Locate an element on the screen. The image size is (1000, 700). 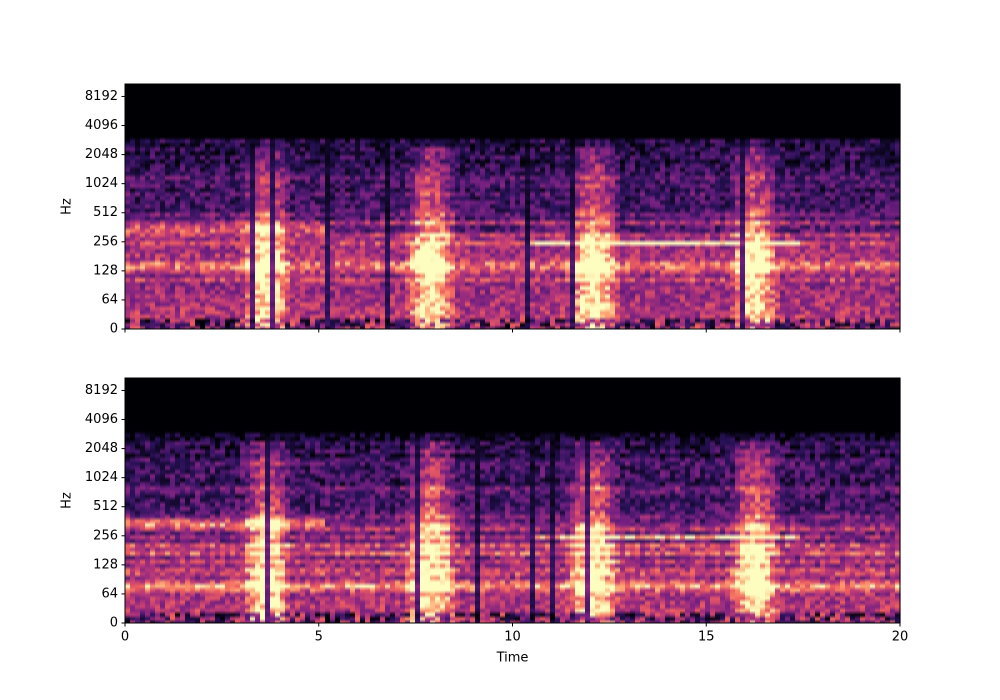
x-tick-label: 10 is located at coordinates (512, 637).